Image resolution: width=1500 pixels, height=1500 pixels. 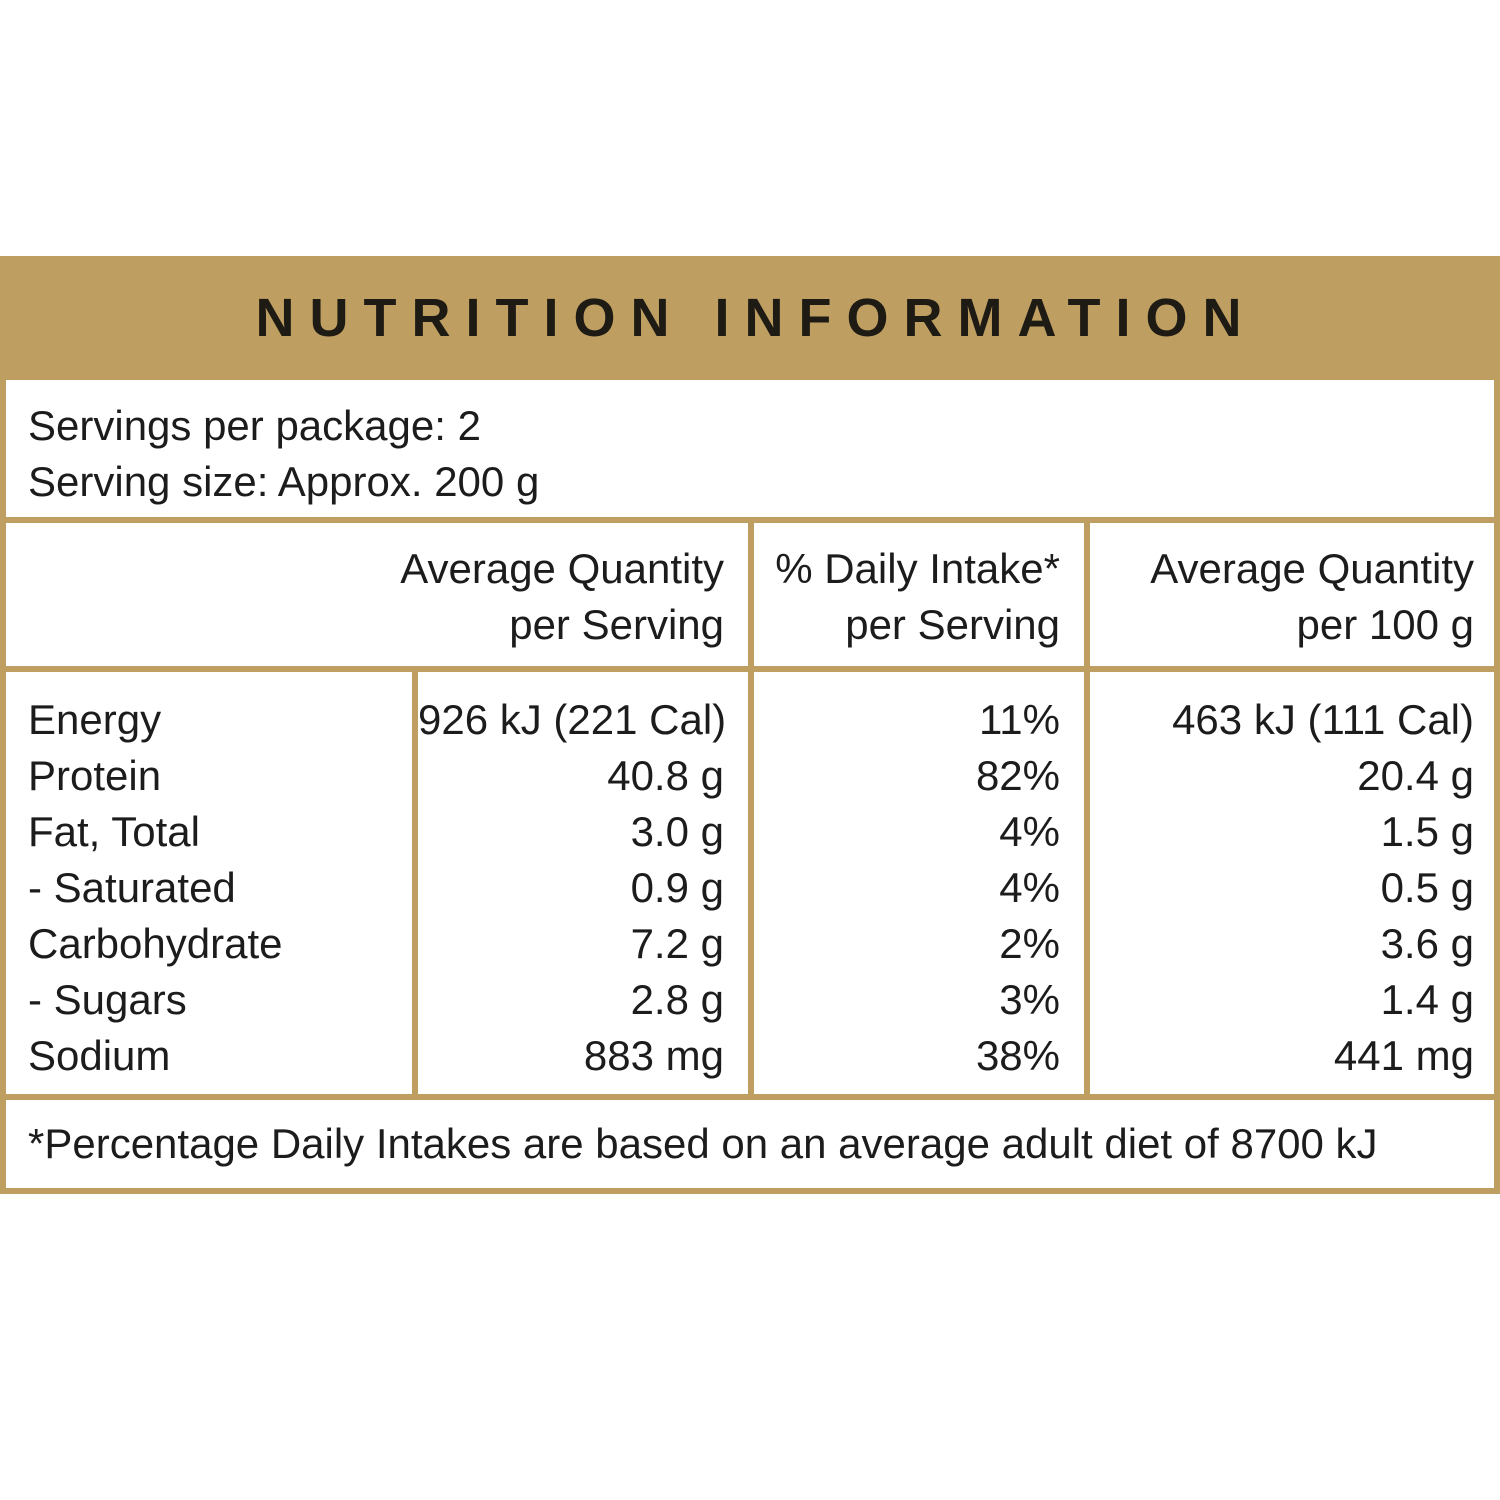 What do you see at coordinates (653, 1055) in the screenshot?
I see `per-serving-value: 883 mg` at bounding box center [653, 1055].